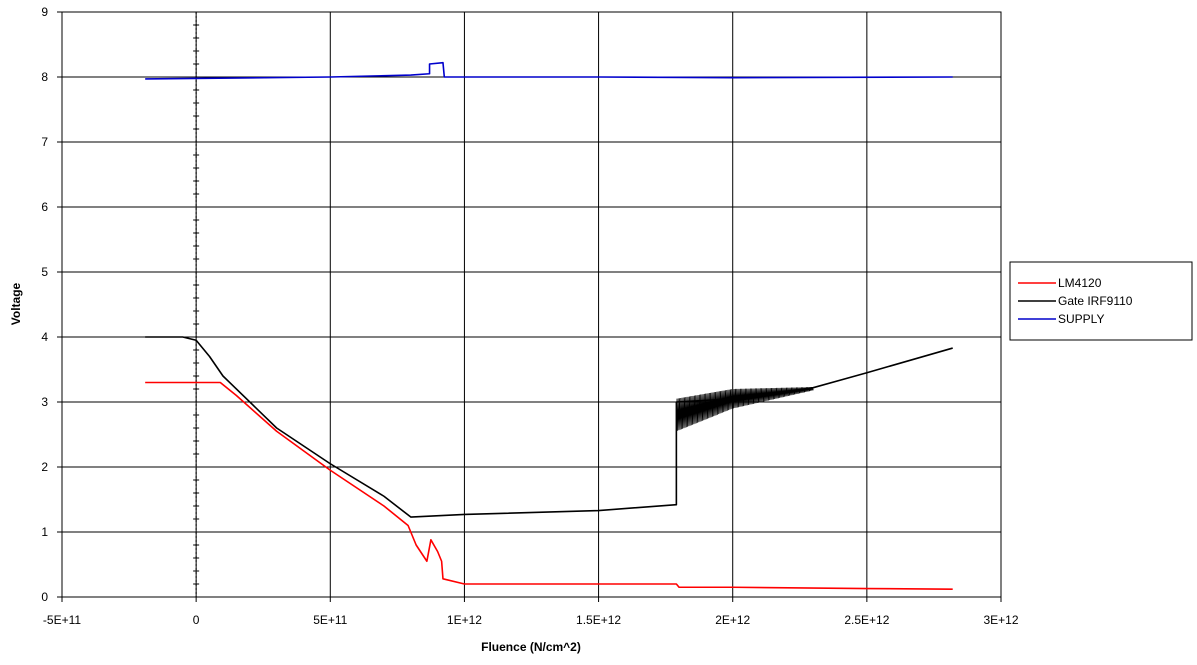 Image resolution: width=1197 pixels, height=665 pixels. I want to click on legend-label-lm4120: LM4120, so click(1080, 283).